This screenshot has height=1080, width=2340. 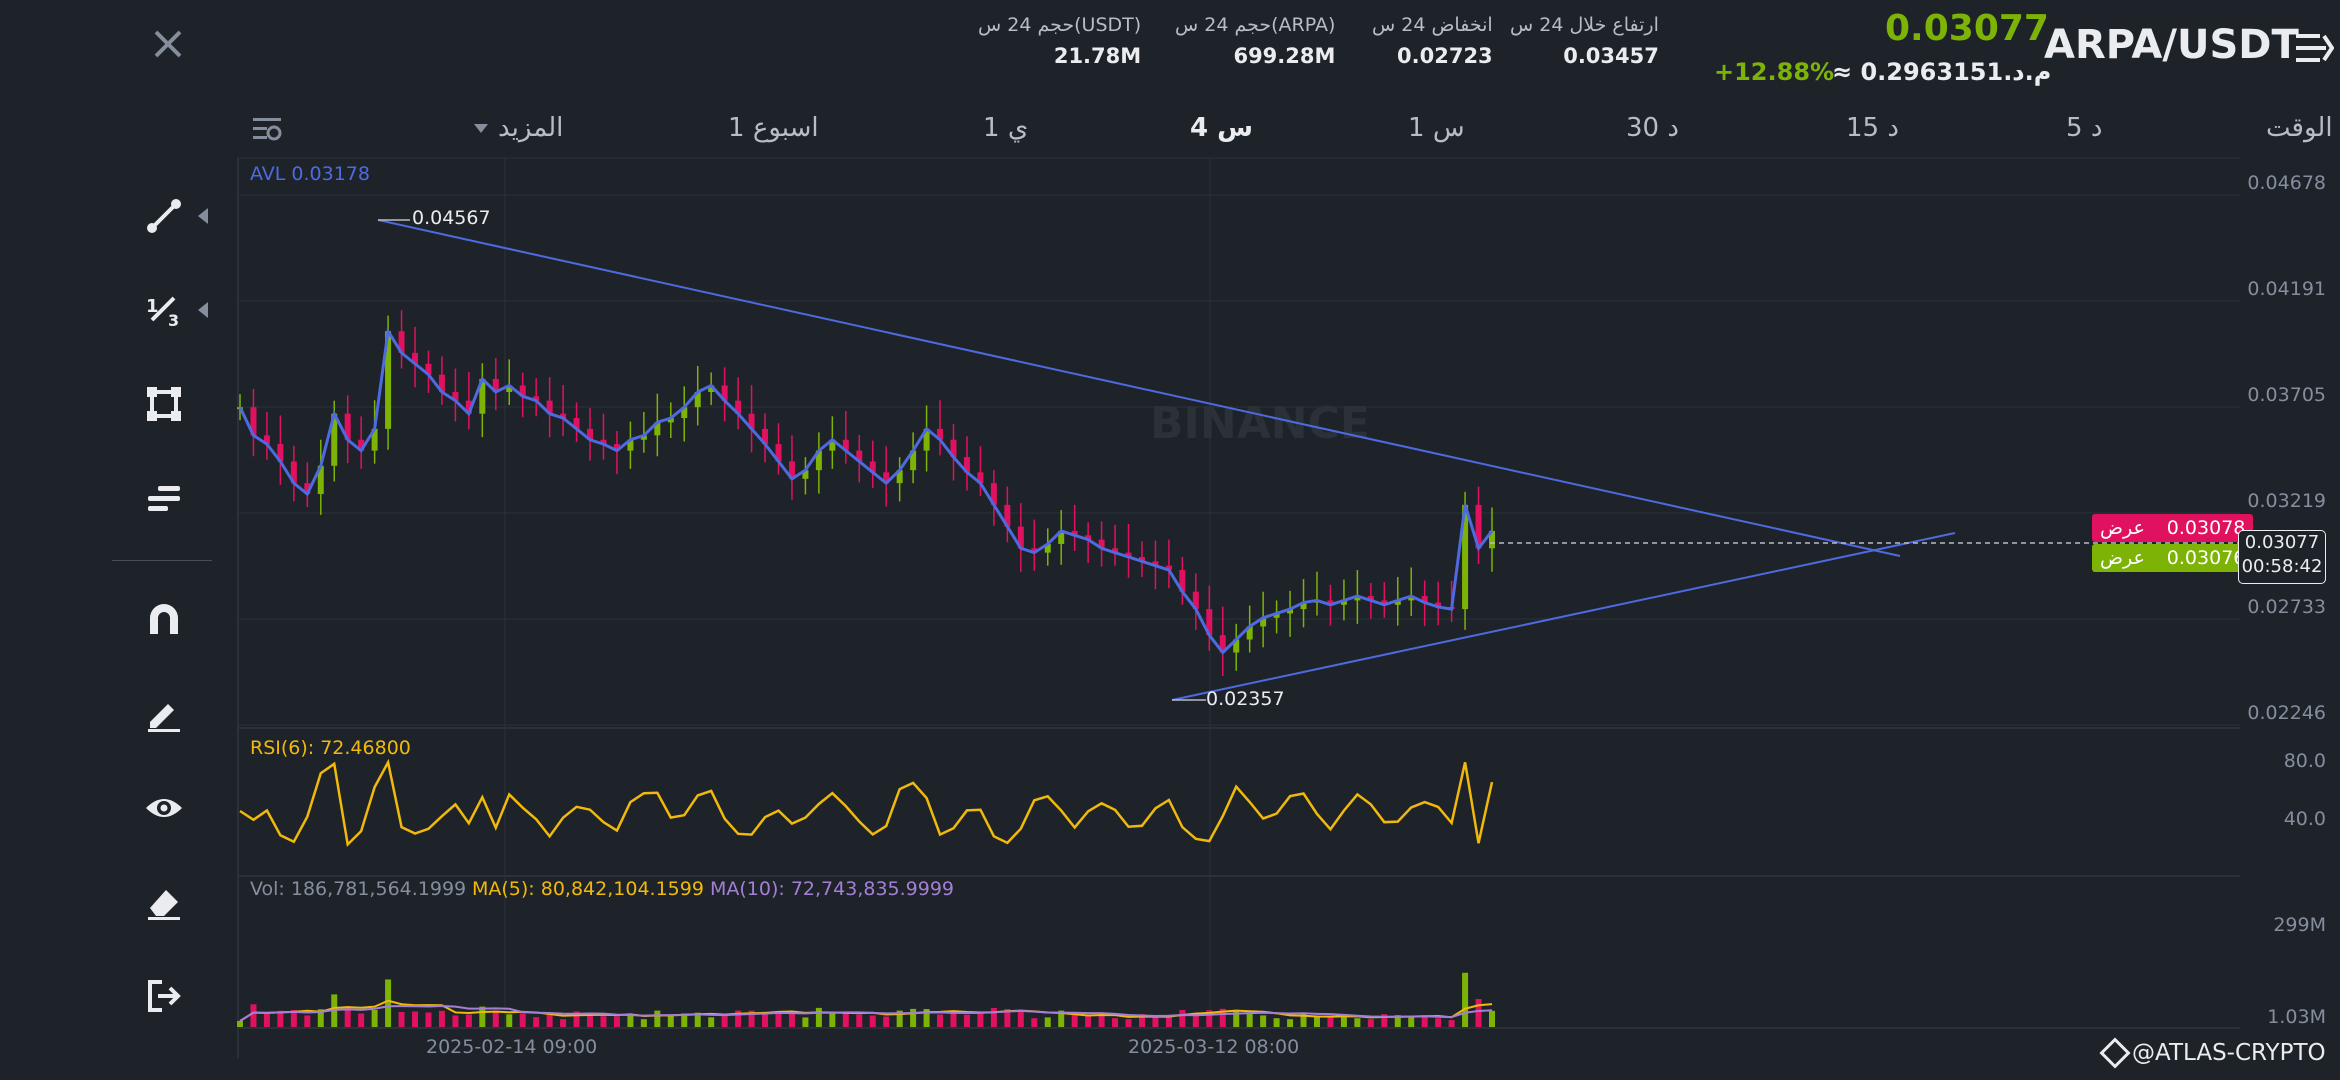 I want to click on low-marker: 0.02357, so click(x=1245, y=699).